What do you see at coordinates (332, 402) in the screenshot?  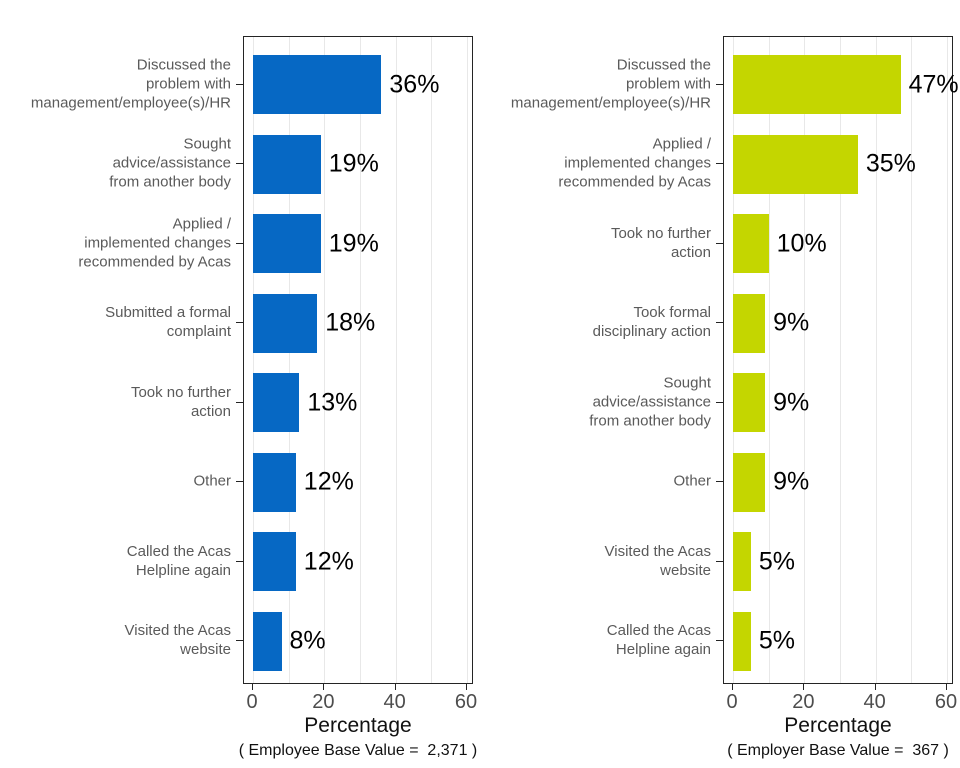 I see `bar-value-label: 13%` at bounding box center [332, 402].